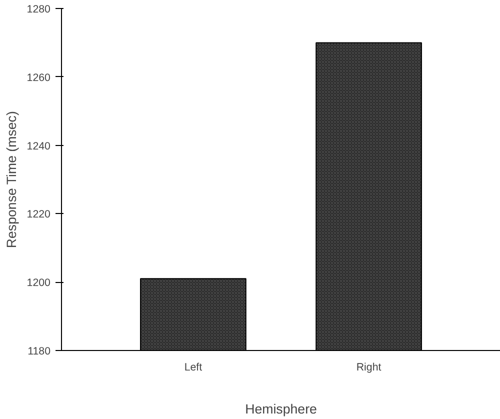  I want to click on y-tick-label: 1200, so click(38, 283).